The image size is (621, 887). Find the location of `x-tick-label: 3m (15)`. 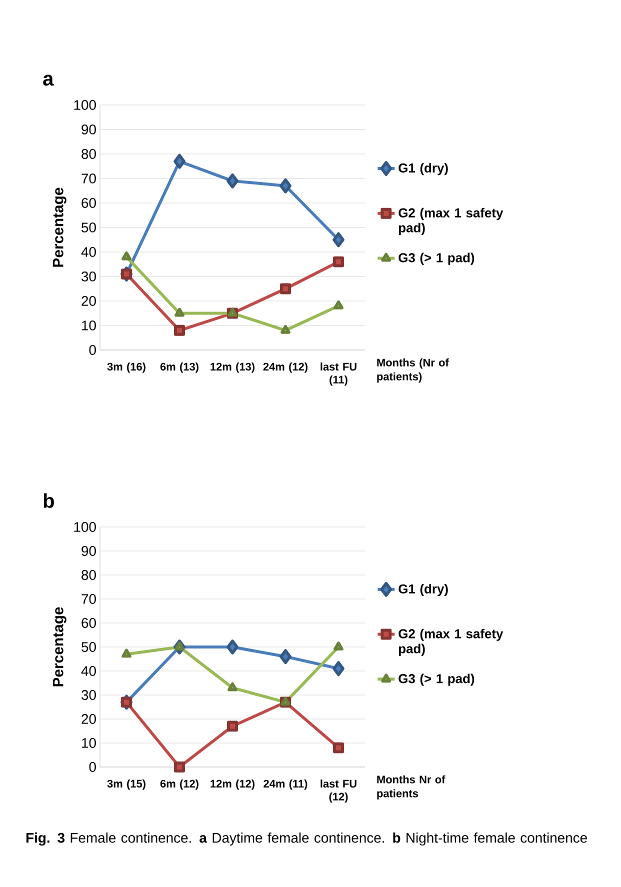

x-tick-label: 3m (15) is located at coordinates (126, 785).